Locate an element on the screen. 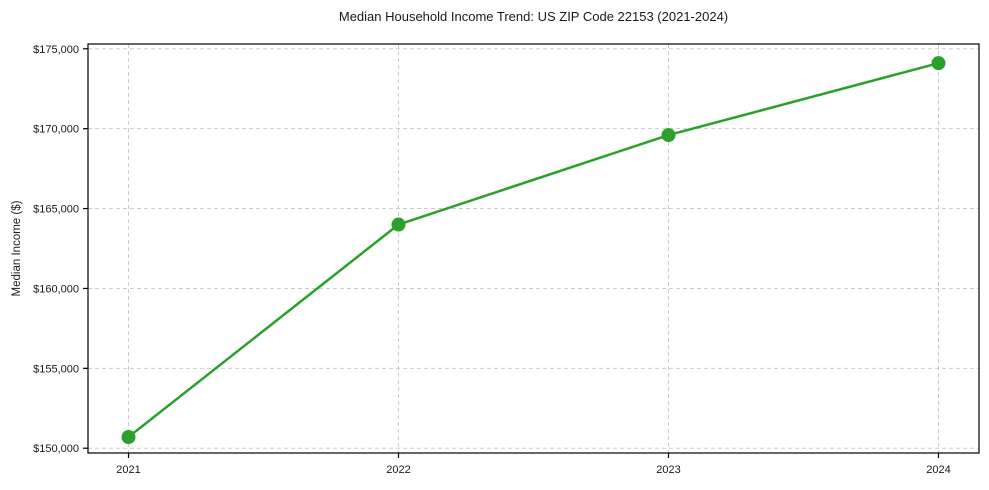  y-tick-label: $160,000 is located at coordinates (56, 289).